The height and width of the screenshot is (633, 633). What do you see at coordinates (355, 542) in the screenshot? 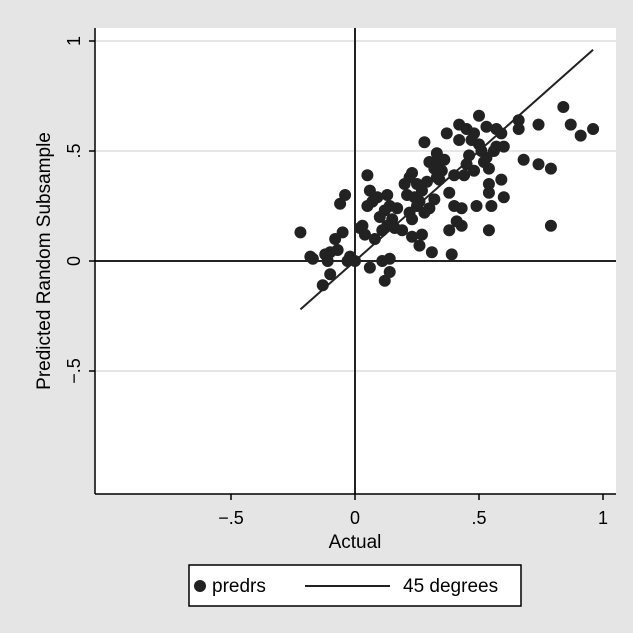
I see `x-axis-title: Actual` at bounding box center [355, 542].